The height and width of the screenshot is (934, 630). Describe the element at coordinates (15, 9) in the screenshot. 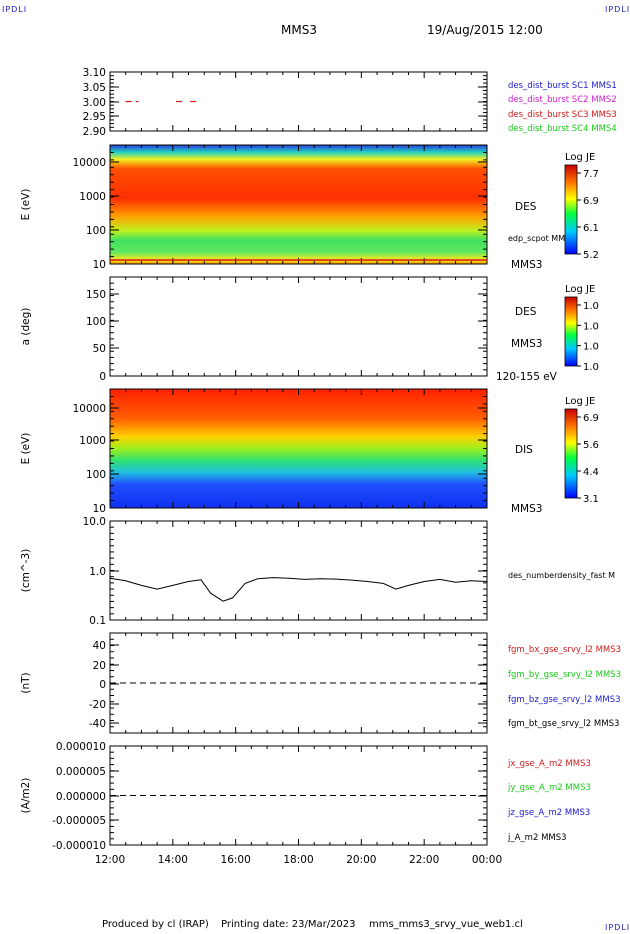

I see `corner-logo-top-left: IPDLI` at that location.